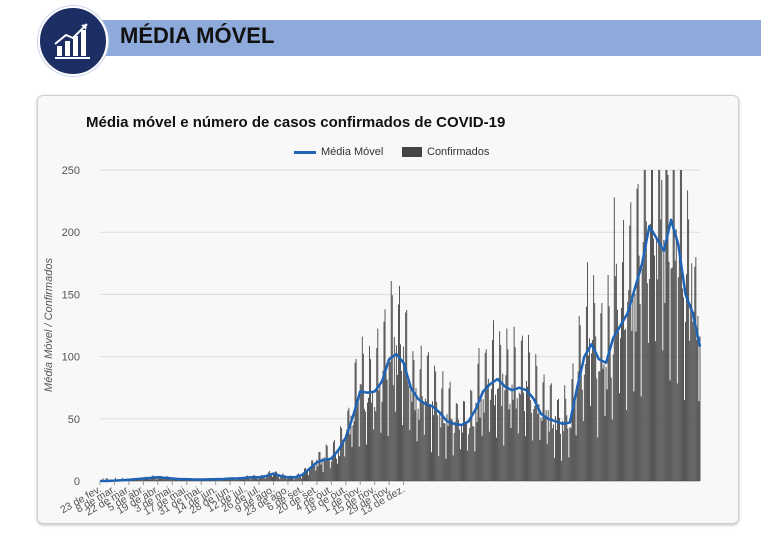  What do you see at coordinates (71, 233) in the screenshot?
I see `y-tick-label: 200` at bounding box center [71, 233].